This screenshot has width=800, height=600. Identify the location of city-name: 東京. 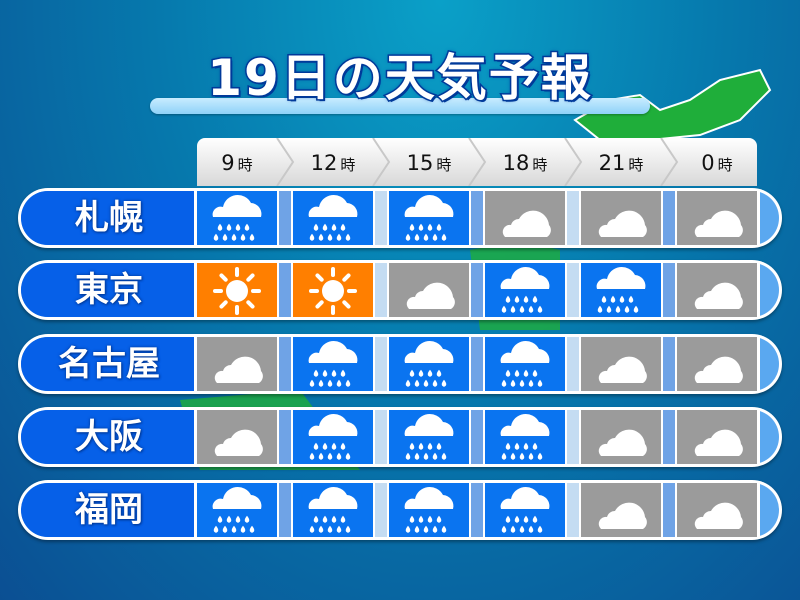
(109, 290).